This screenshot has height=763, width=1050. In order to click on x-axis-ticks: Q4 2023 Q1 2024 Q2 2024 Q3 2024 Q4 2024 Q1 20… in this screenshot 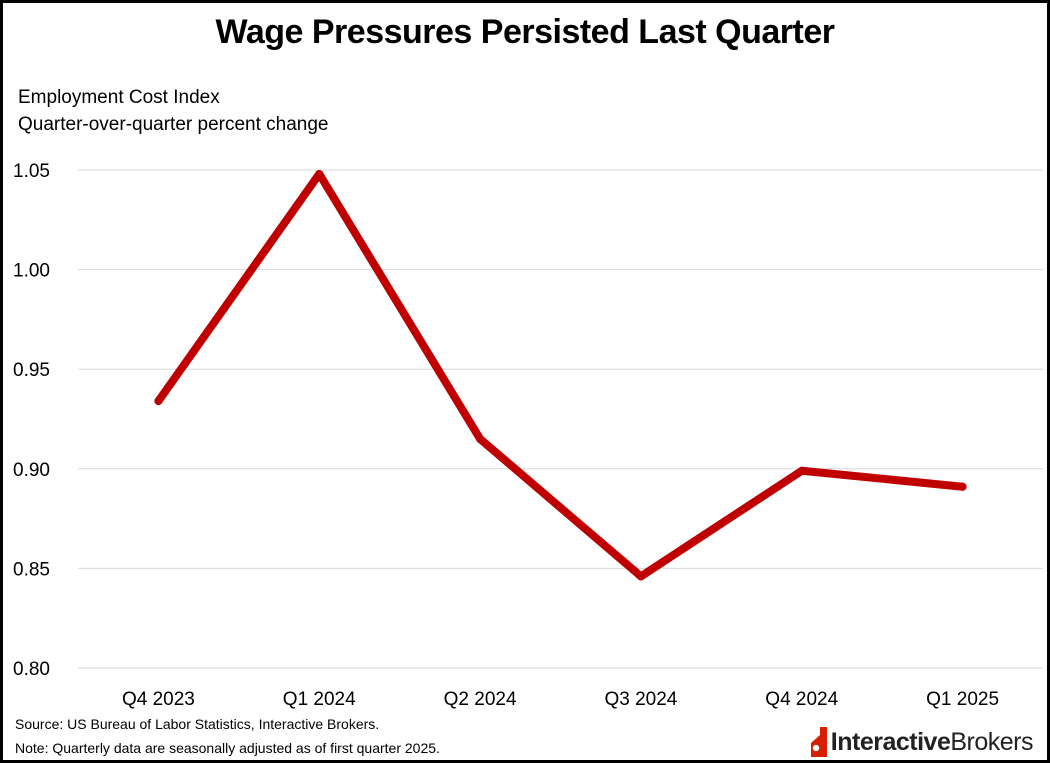, I will do `click(560, 699)`.